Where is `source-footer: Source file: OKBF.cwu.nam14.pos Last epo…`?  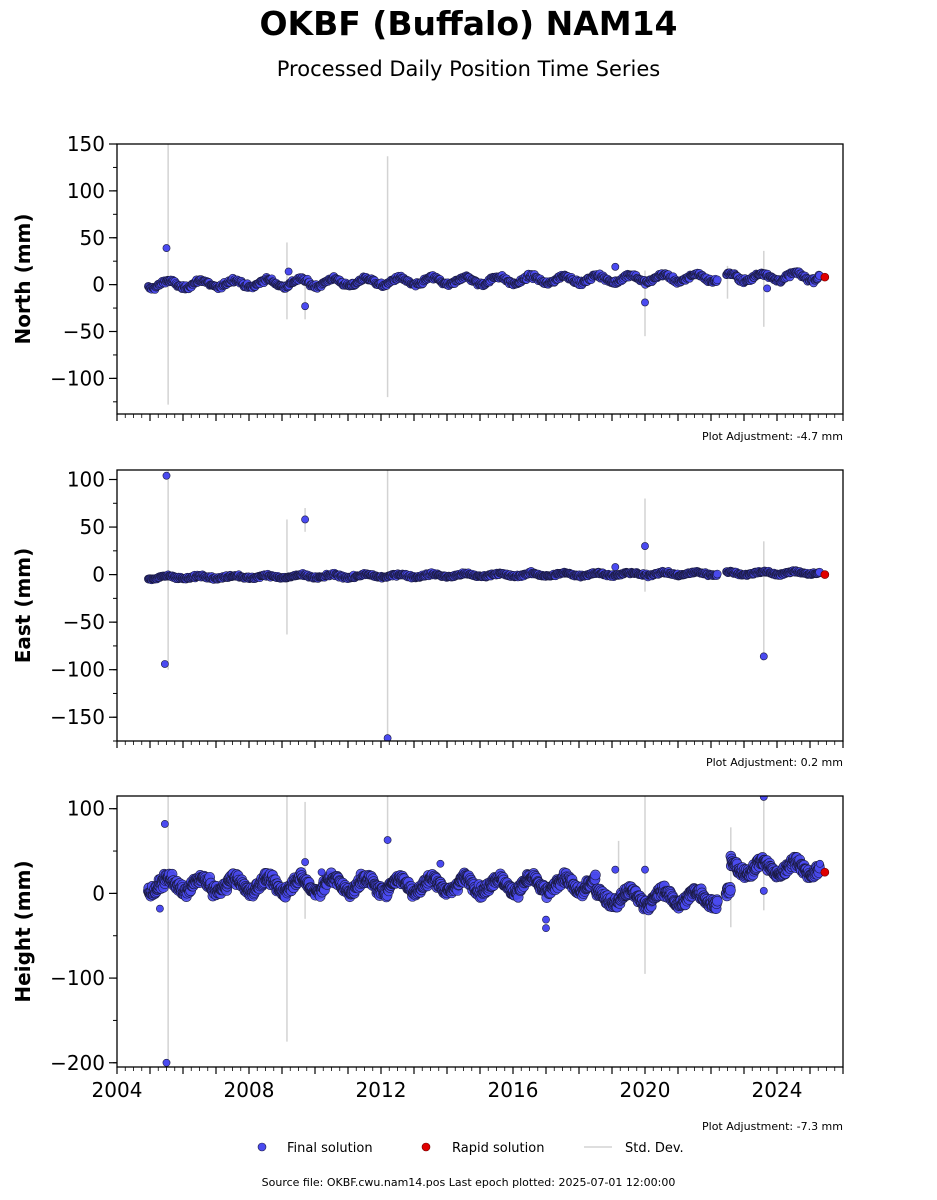 source-footer: Source file: OKBF.cwu.nam14.pos Last epo… is located at coordinates (468, 1182).